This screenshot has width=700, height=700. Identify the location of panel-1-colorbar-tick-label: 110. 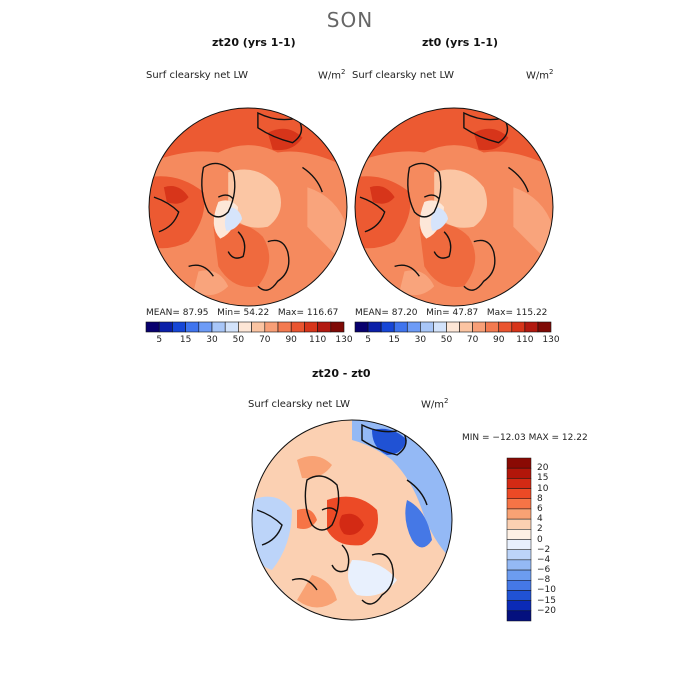
(318, 340).